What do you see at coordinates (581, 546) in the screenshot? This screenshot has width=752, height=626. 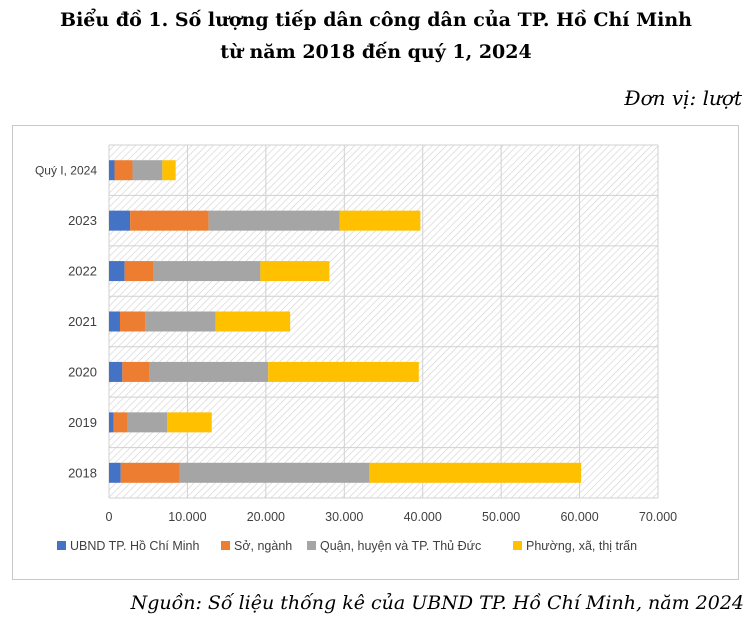 I see `legend-label: Phường, xã, thị trấn` at bounding box center [581, 546].